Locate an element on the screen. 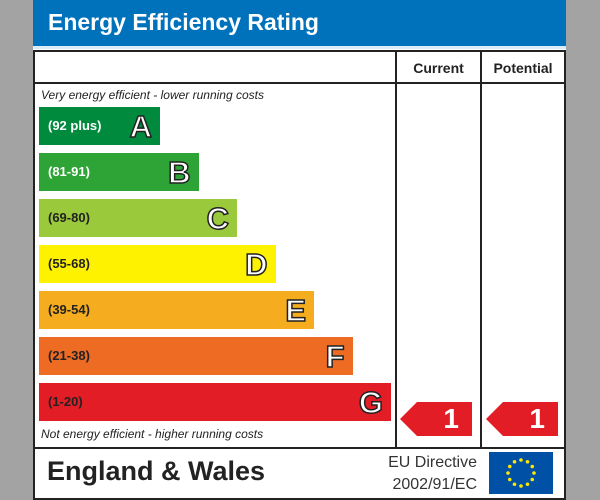 This screenshot has height=500, width=600. header-divider is located at coordinates (299, 83).